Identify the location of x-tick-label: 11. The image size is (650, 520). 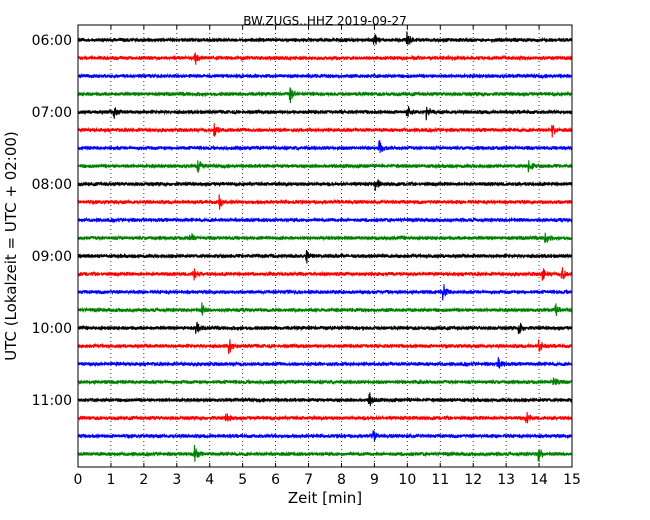
(440, 480).